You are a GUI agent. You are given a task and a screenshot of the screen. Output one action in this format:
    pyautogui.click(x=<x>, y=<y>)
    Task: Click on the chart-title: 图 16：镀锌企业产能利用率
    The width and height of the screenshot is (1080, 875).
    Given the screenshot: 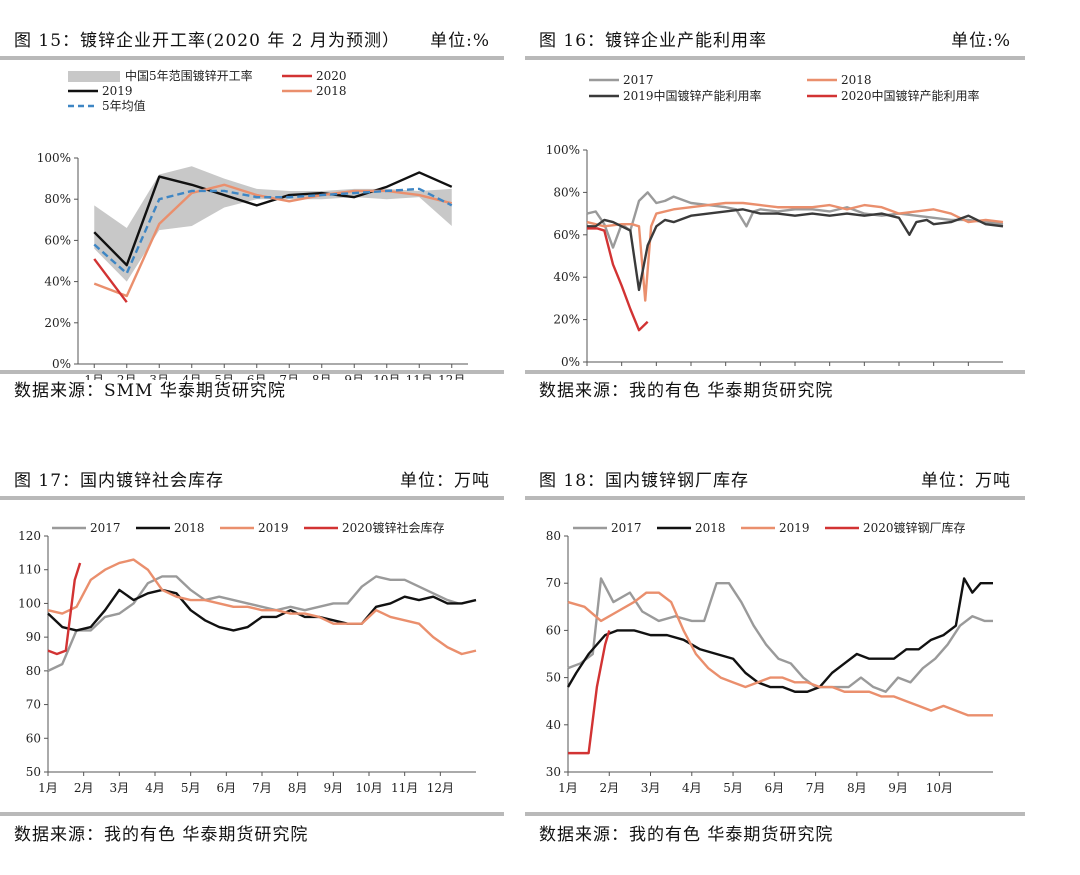 What is the action you would take?
    pyautogui.click(x=653, y=41)
    